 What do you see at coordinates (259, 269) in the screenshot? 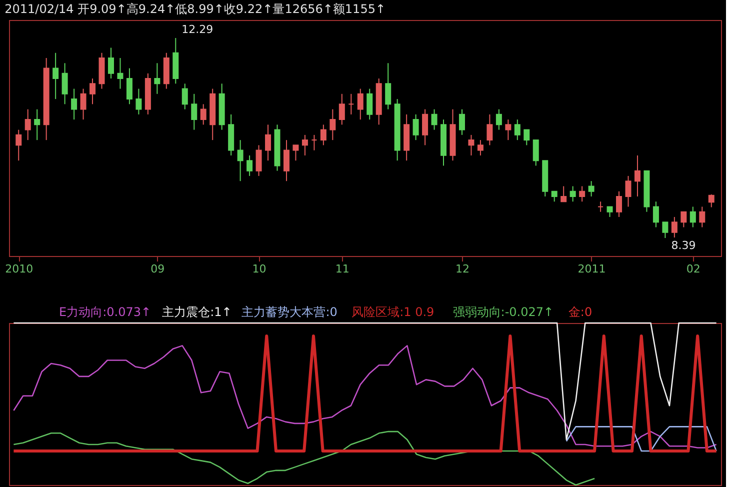
I see `x-tick-label: 10` at bounding box center [259, 269].